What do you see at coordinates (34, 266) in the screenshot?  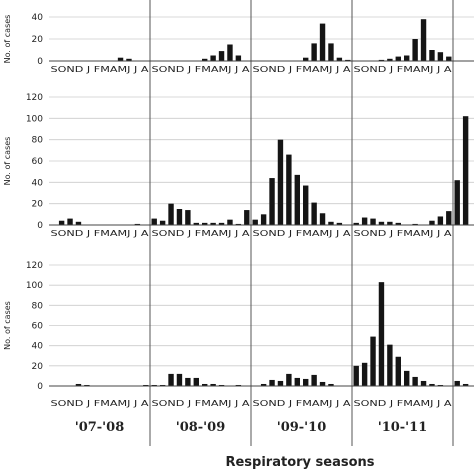 I see `y-tick-label: 120` at bounding box center [34, 266].